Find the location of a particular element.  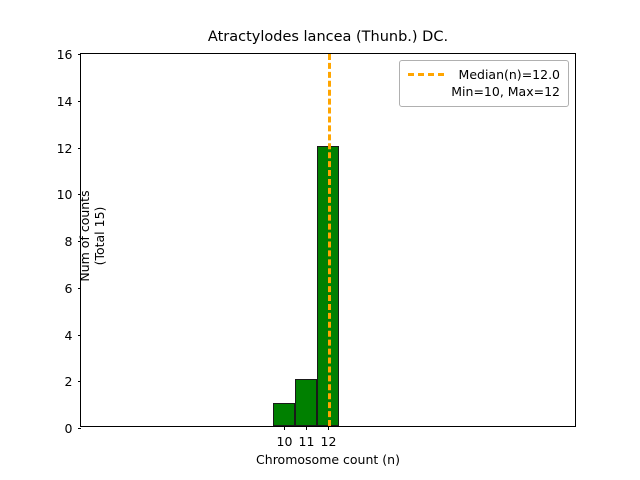

y-tick-2: 2 is located at coordinates (73, 381).